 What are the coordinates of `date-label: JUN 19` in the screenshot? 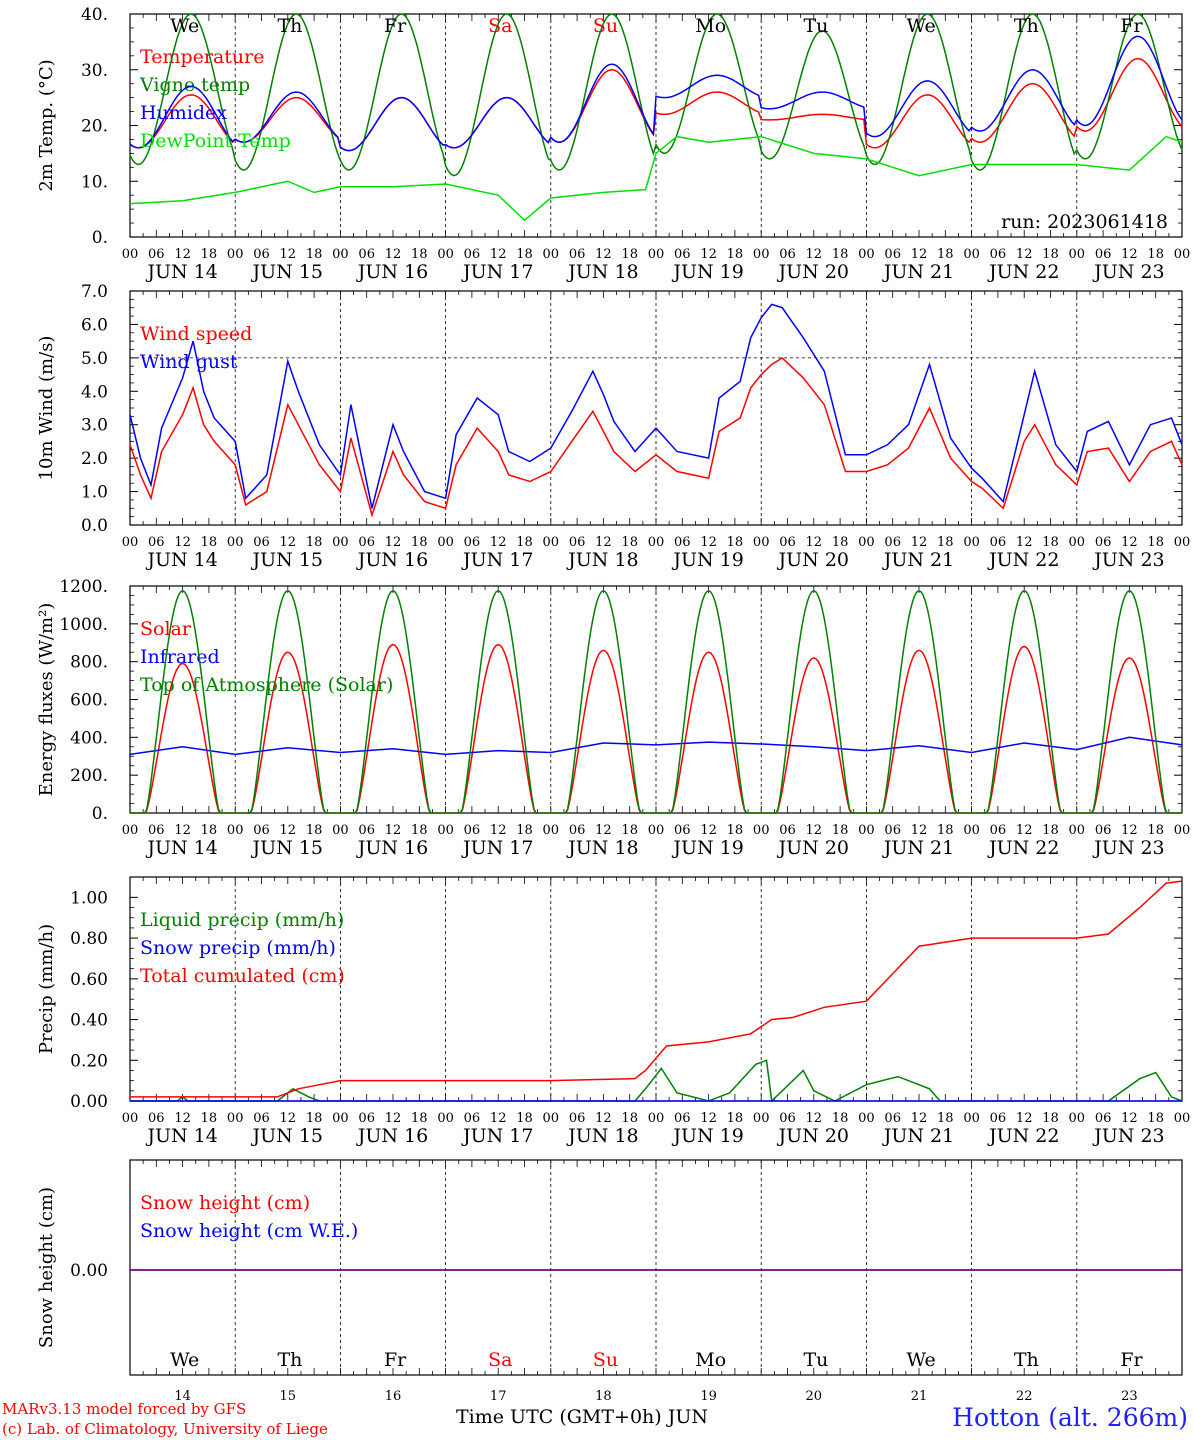 It's located at (707, 272).